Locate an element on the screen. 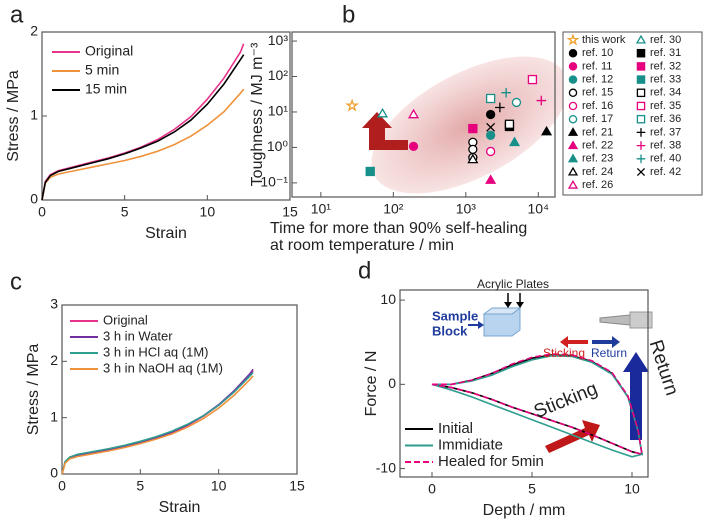 This screenshot has width=708, height=524. legend-label: ref. 33 is located at coordinates (665, 80).